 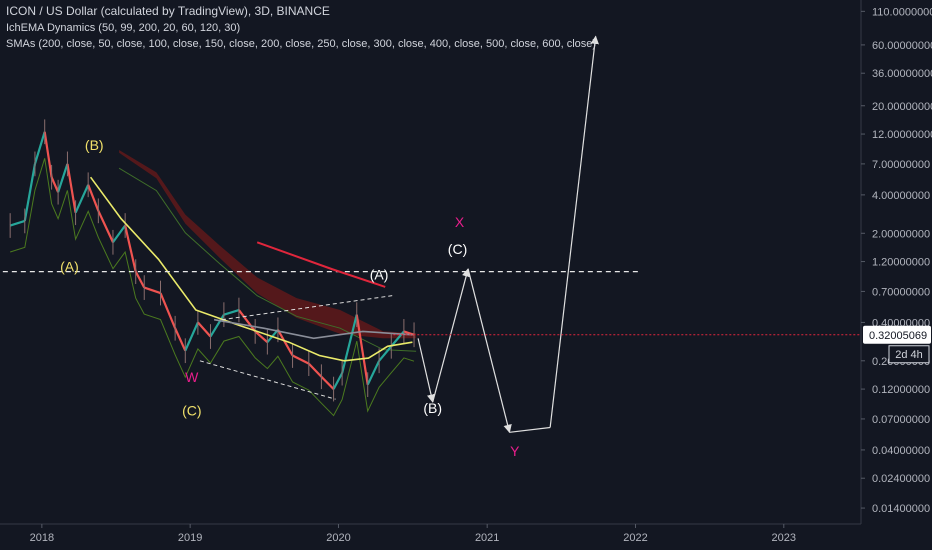 I want to click on y-tick-label: 0.02400000, so click(x=901, y=479).